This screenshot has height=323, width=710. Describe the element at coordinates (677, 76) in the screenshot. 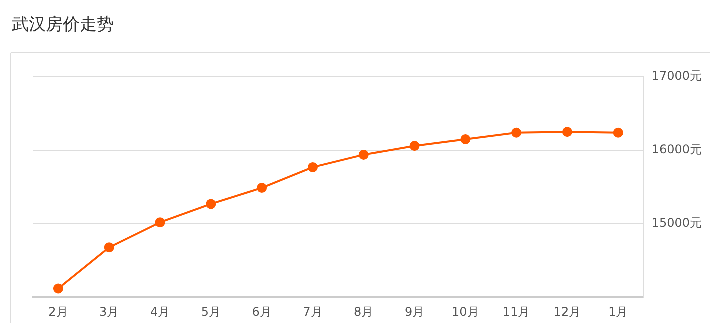

I see `y-tick-label: 17000元` at that location.